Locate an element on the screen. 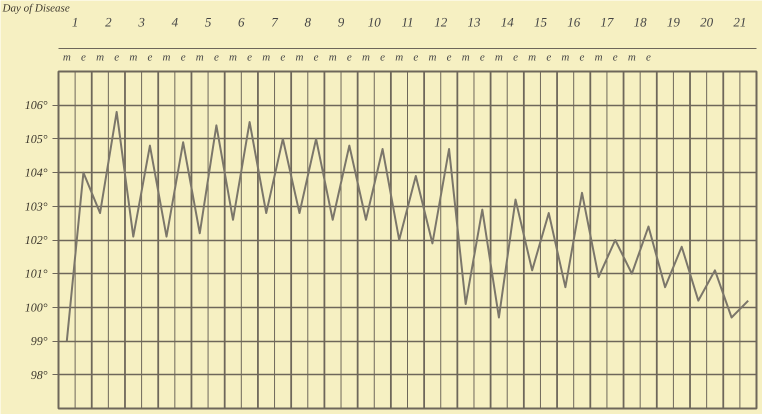 The width and height of the screenshot is (762, 414). x2-tick-label: 17 is located at coordinates (607, 22).